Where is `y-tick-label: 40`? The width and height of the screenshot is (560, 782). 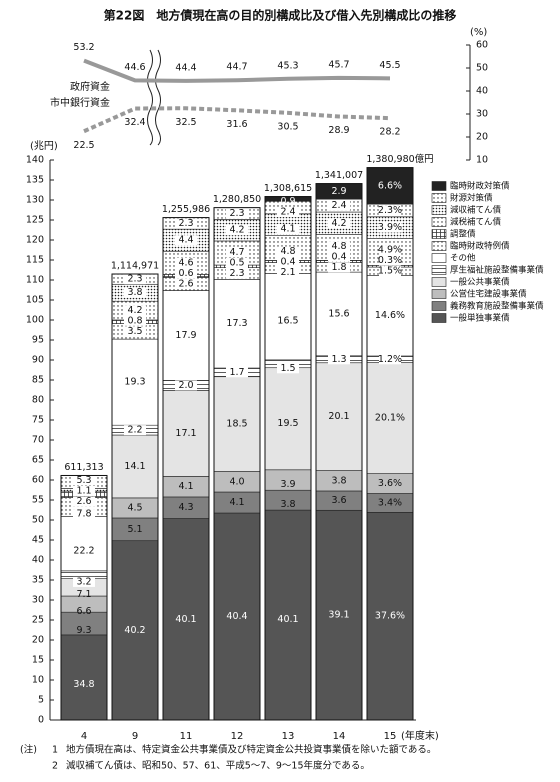
y-tick-label: 40 is located at coordinates (38, 560).